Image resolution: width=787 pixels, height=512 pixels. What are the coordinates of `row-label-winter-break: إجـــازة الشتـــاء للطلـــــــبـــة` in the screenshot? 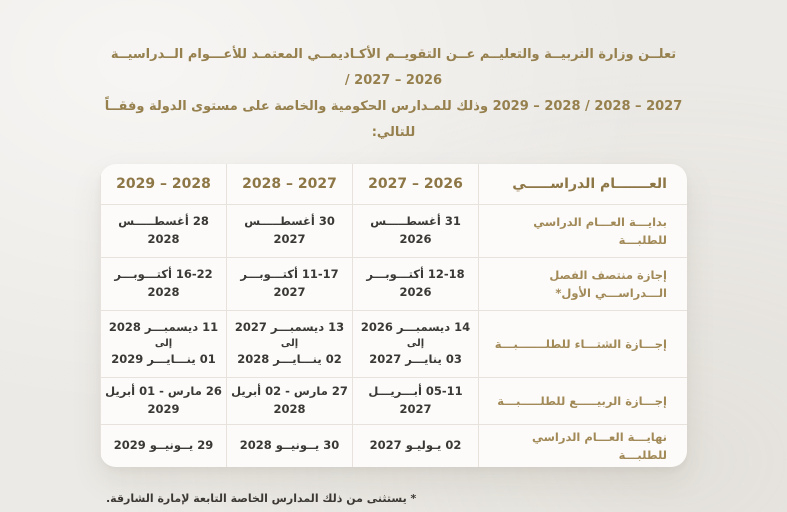 It's located at (583, 344).